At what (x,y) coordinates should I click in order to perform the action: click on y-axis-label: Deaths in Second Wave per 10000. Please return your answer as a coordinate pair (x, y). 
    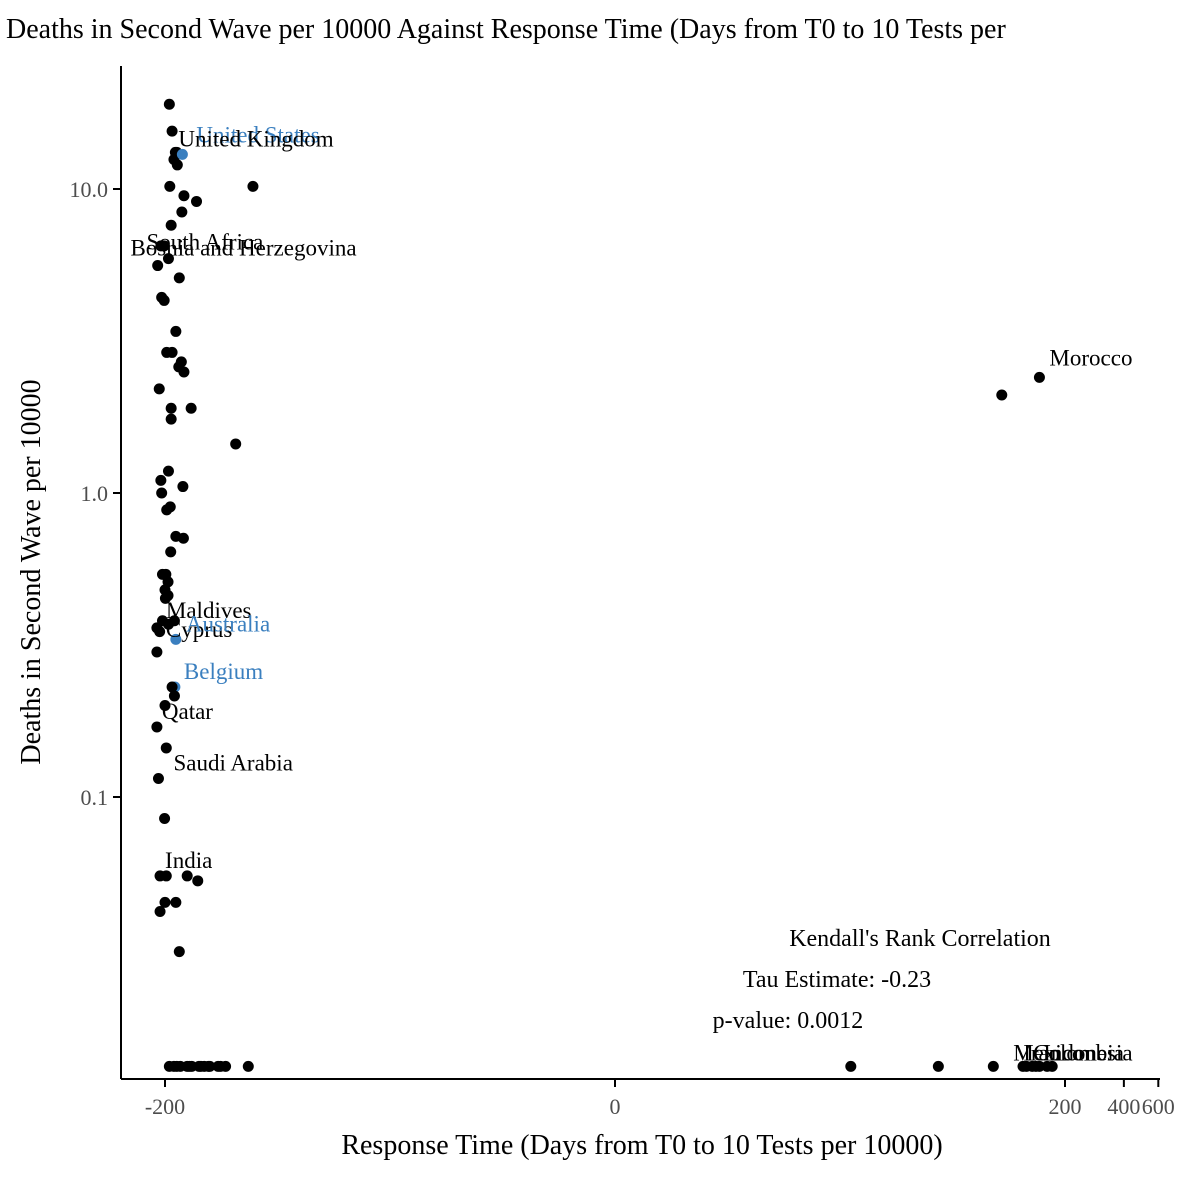
    Looking at the image, I should click on (31, 571).